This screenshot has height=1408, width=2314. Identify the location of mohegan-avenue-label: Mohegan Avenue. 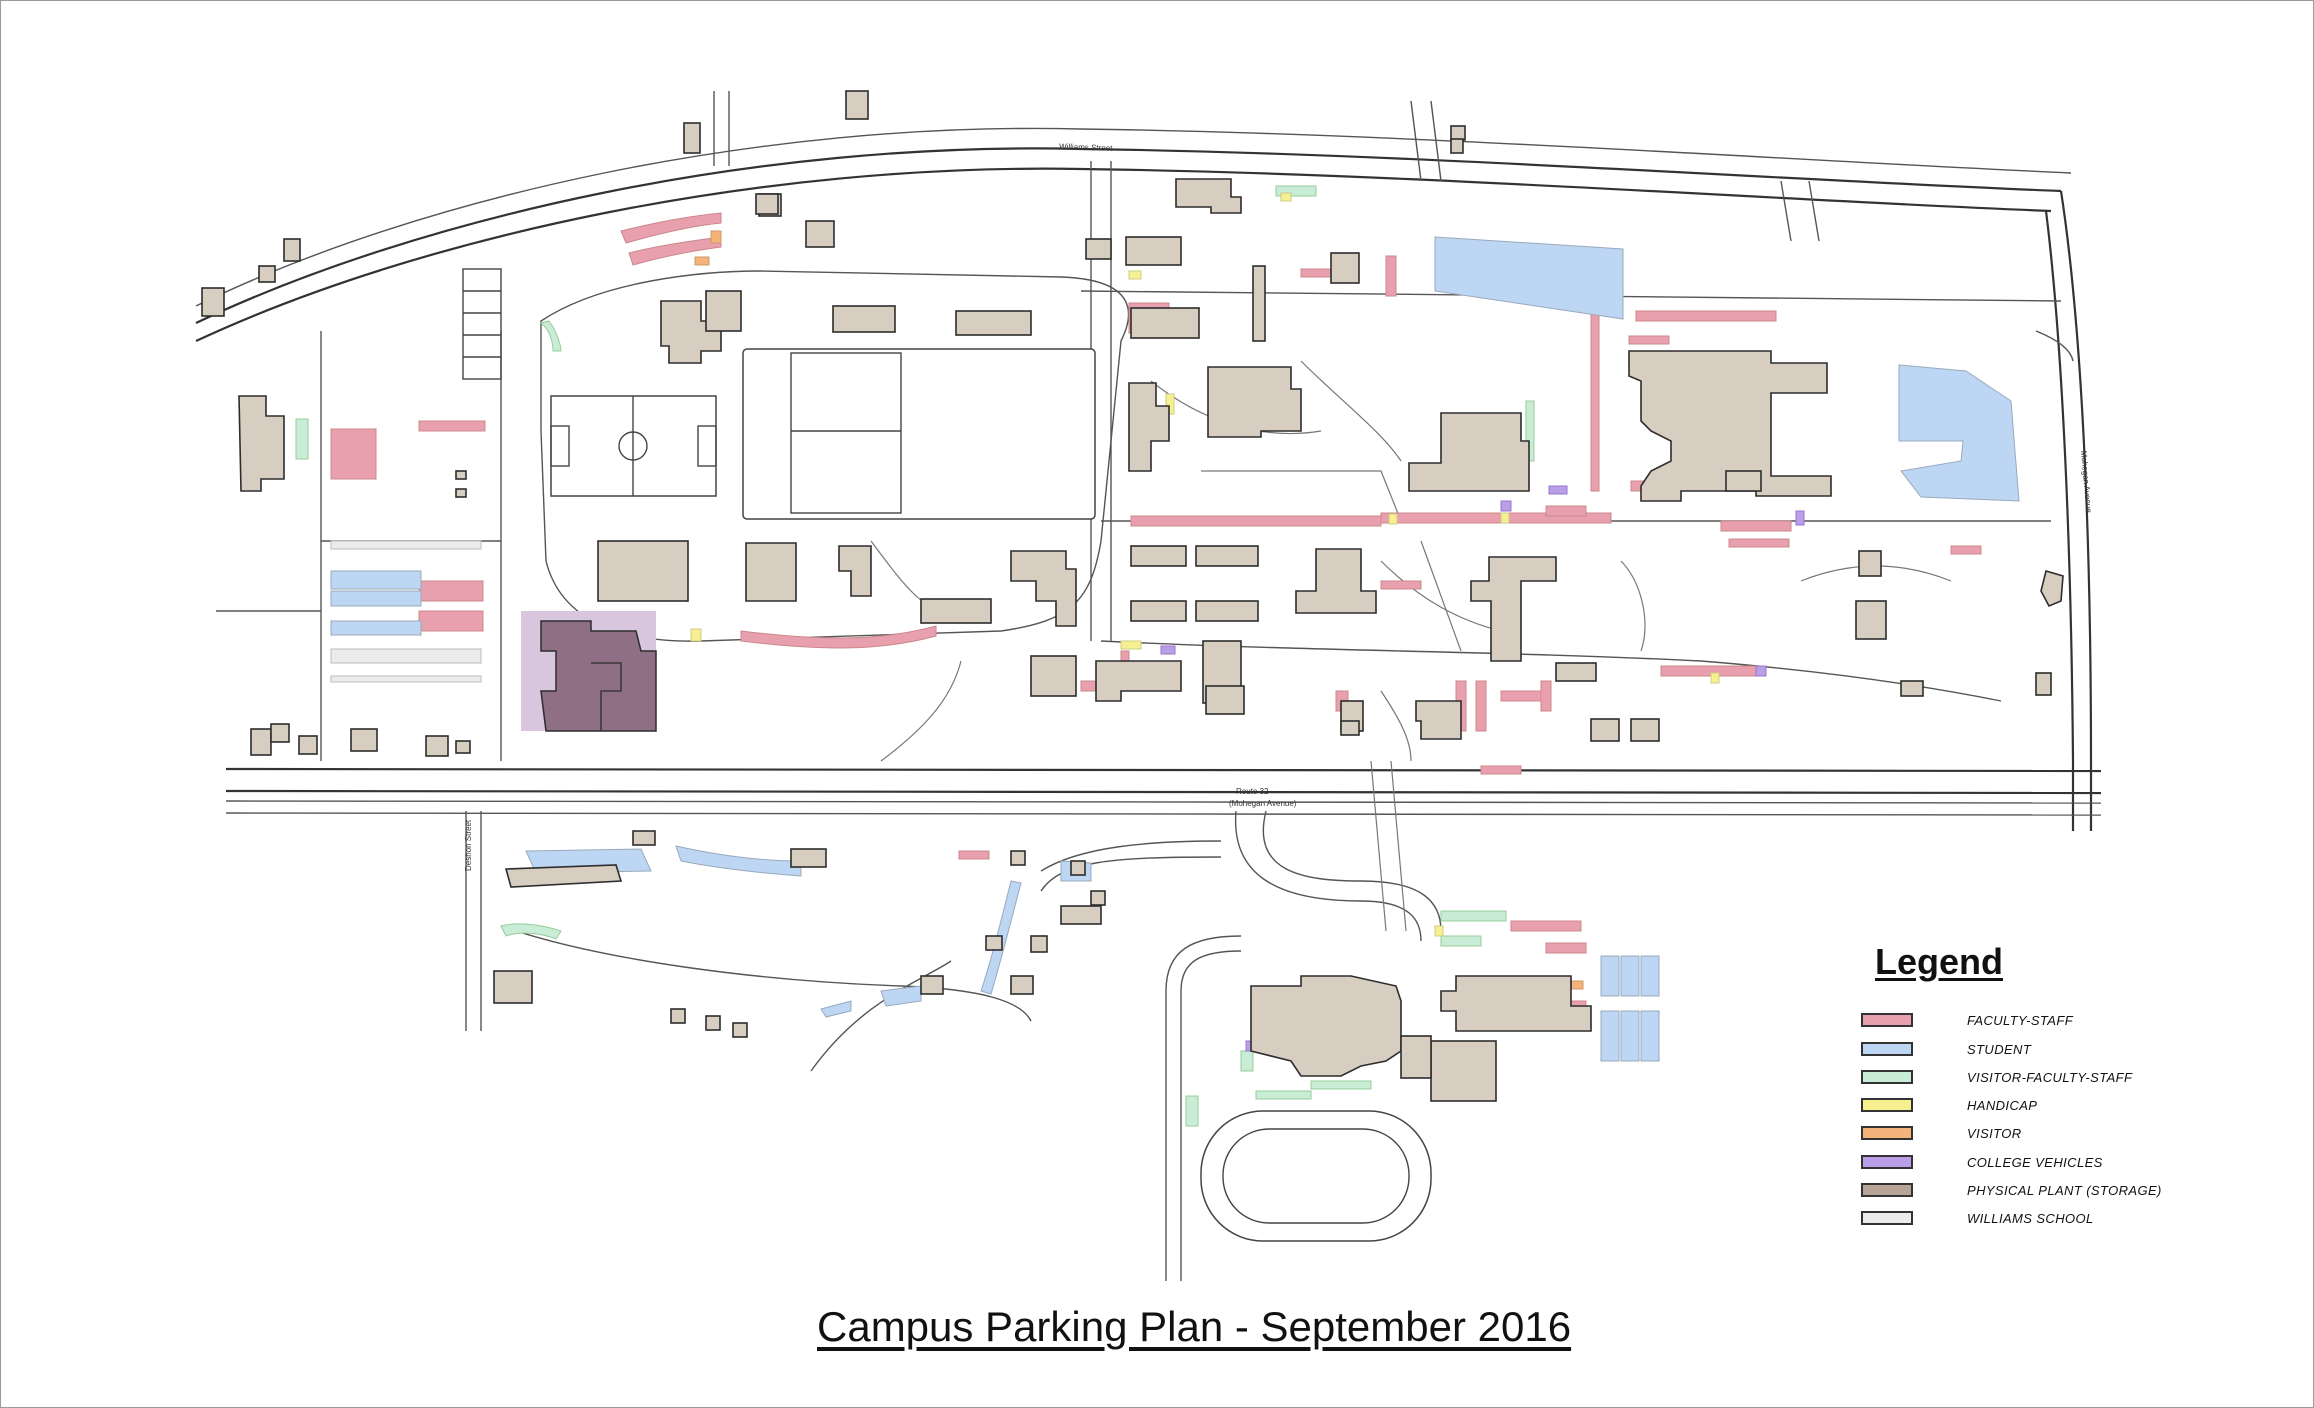
(2086, 481).